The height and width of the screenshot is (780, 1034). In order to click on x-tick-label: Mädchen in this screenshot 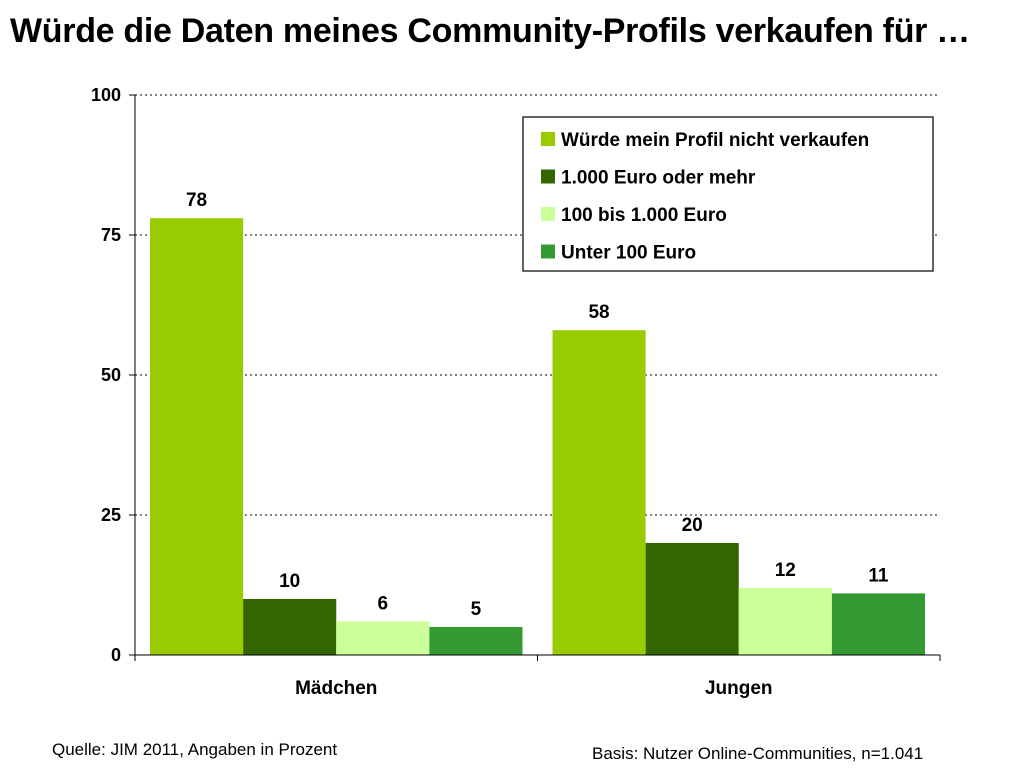, I will do `click(336, 688)`.